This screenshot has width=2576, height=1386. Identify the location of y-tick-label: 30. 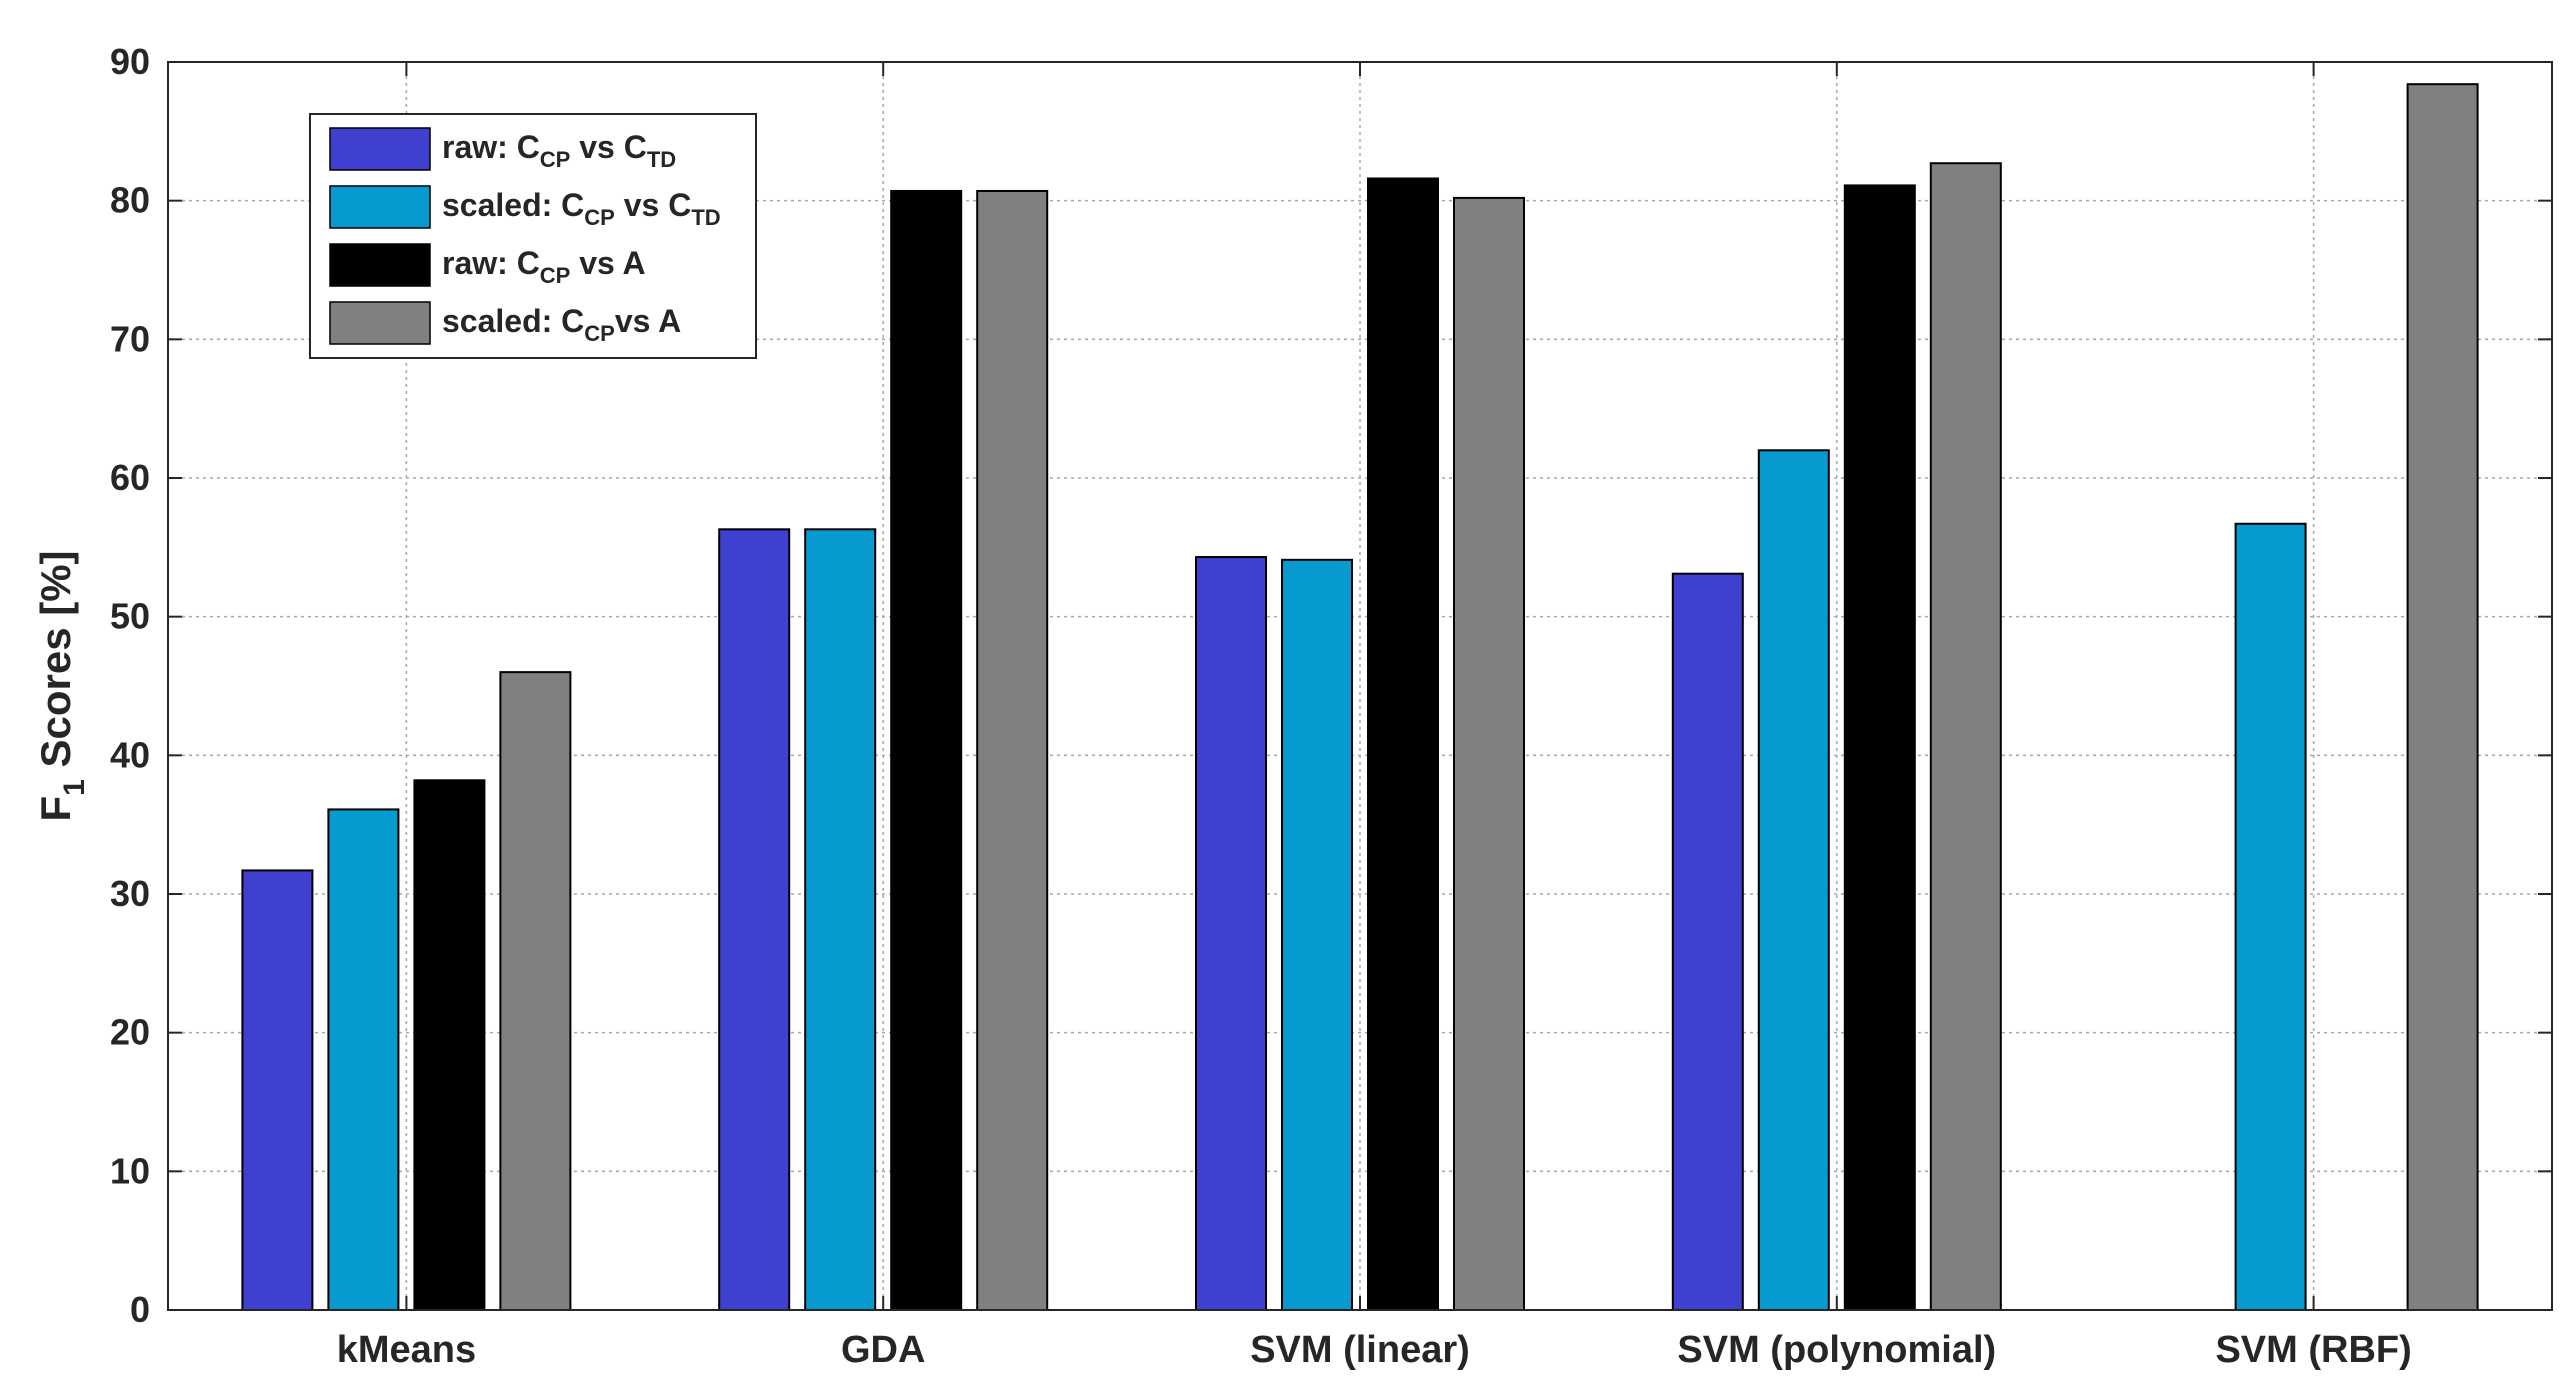
(130, 893).